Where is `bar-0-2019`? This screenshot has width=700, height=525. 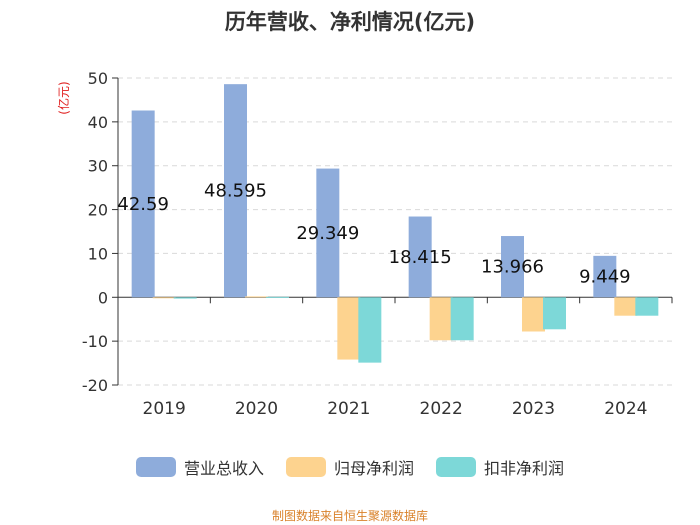
bar-0-2019 is located at coordinates (143, 204).